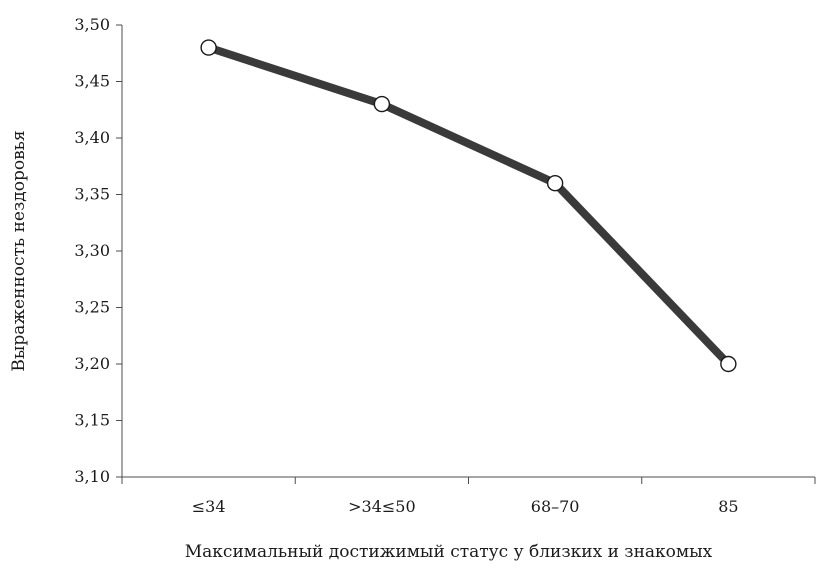 This screenshot has width=826, height=572. What do you see at coordinates (92, 307) in the screenshot?
I see `y-tick-label: 3,25` at bounding box center [92, 307].